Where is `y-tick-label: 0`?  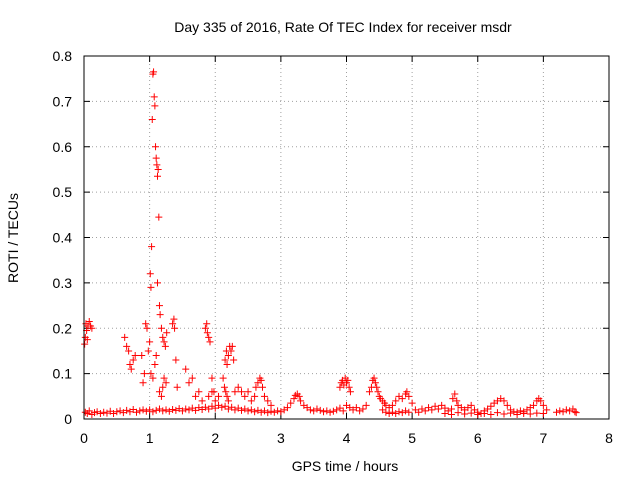
y-tick-label: 0 is located at coordinates (68, 419).